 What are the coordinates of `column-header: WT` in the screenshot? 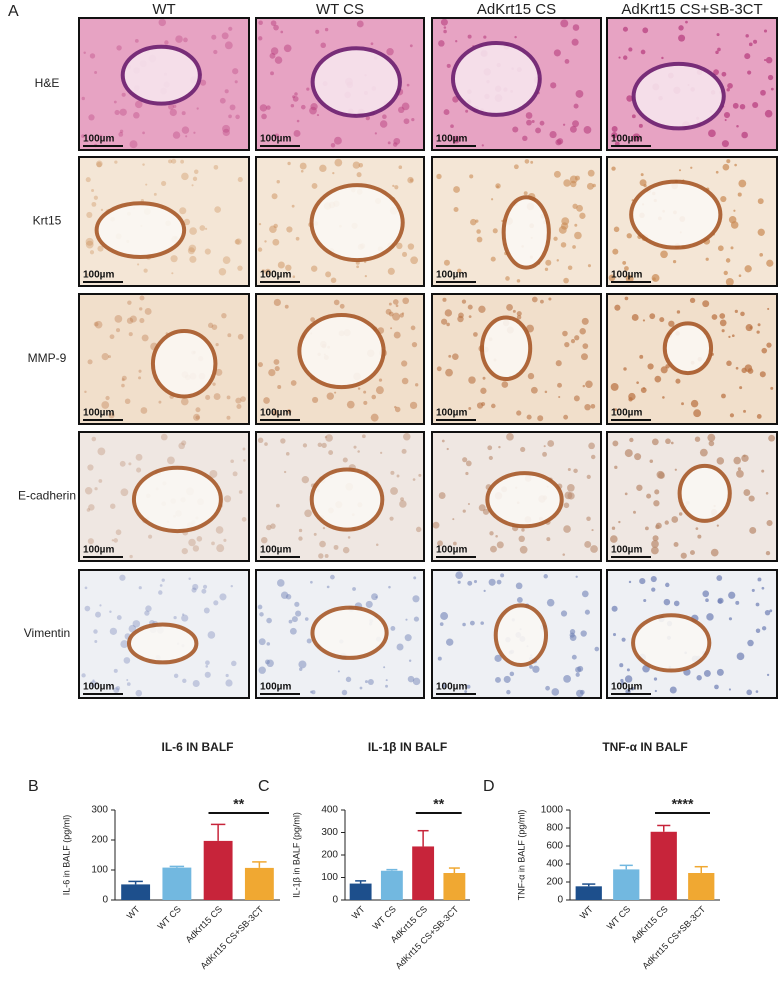 It's located at (163, 9).